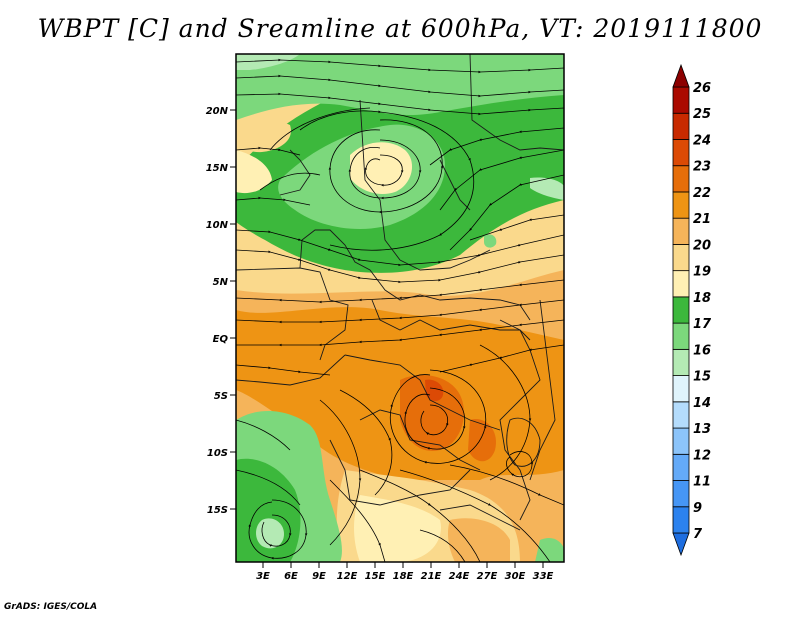 The image size is (800, 618). Describe the element at coordinates (263, 576) in the screenshot. I see `lon-label: 3E` at that location.